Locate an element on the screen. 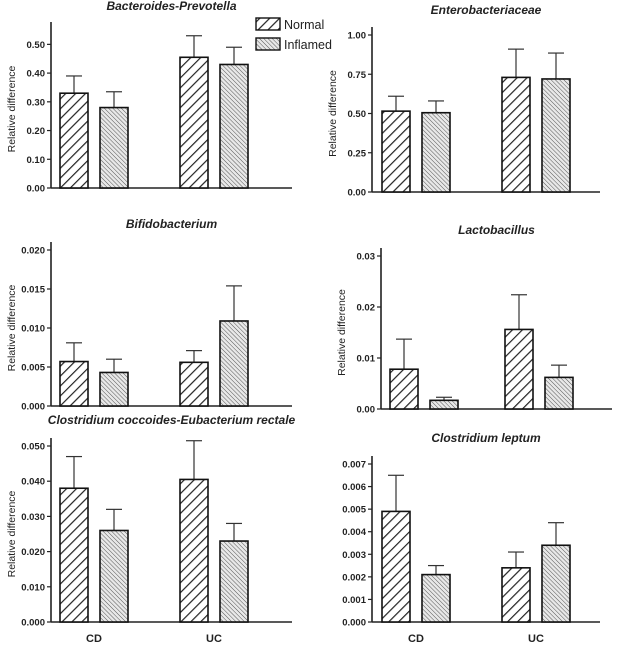 The image size is (620, 648). panel-title: Bacteroides-Prevotella is located at coordinates (171, 6).